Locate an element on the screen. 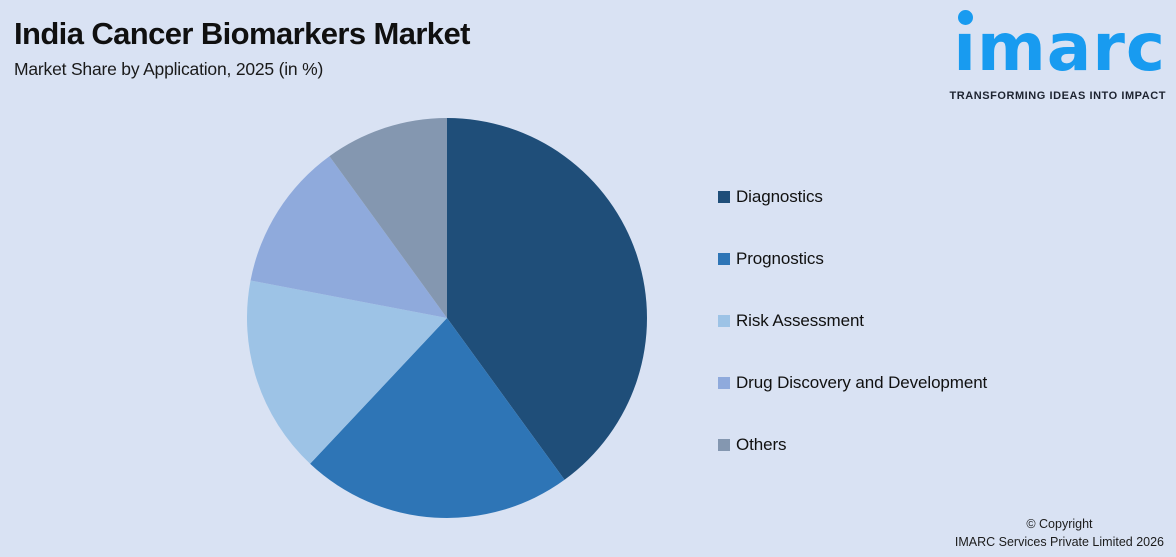 Image resolution: width=1176 pixels, height=557 pixels. pie-slice-diagnostics is located at coordinates (547, 299).